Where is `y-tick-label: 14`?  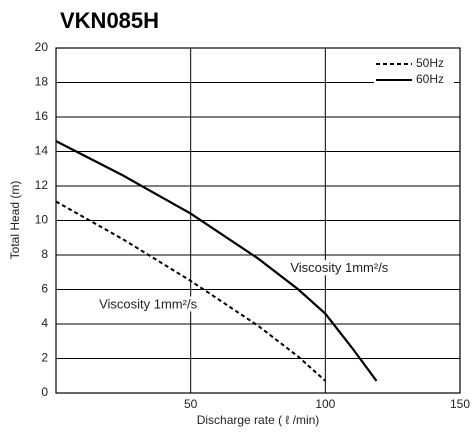 y-tick-label: 14 is located at coordinates (42, 151).